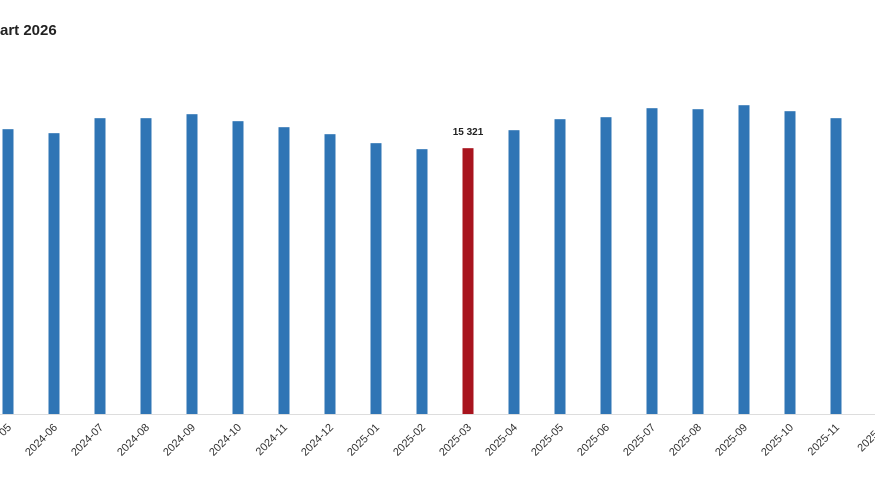 This screenshot has width=875, height=492. Describe the element at coordinates (455, 440) in the screenshot. I see `x-tick-label: 2025-03` at that location.